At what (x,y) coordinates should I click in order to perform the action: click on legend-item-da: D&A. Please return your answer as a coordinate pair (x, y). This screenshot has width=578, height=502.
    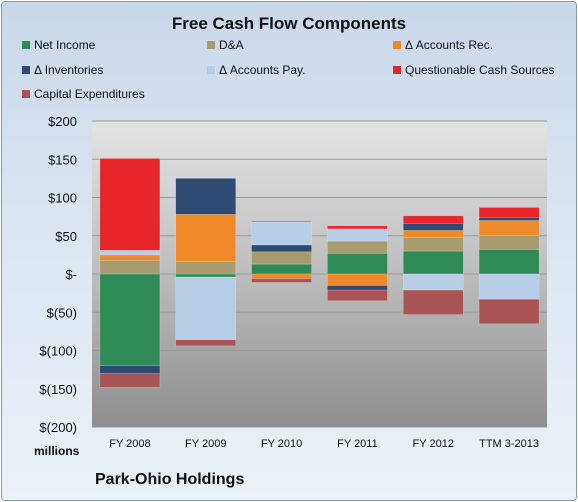
    Looking at the image, I should click on (225, 45).